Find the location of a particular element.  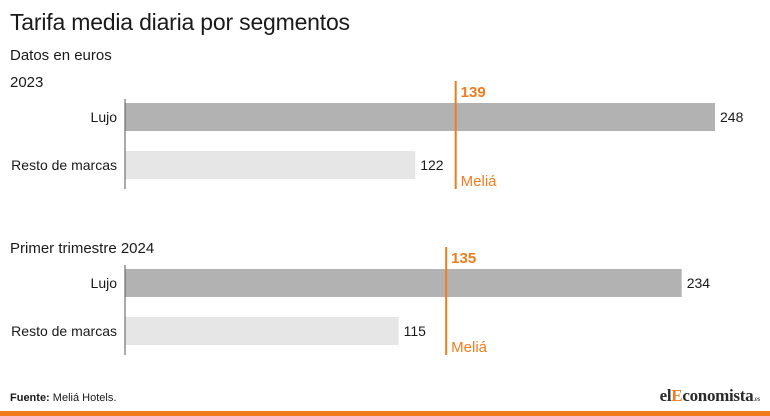

brand-rest: conomista is located at coordinates (718, 395).